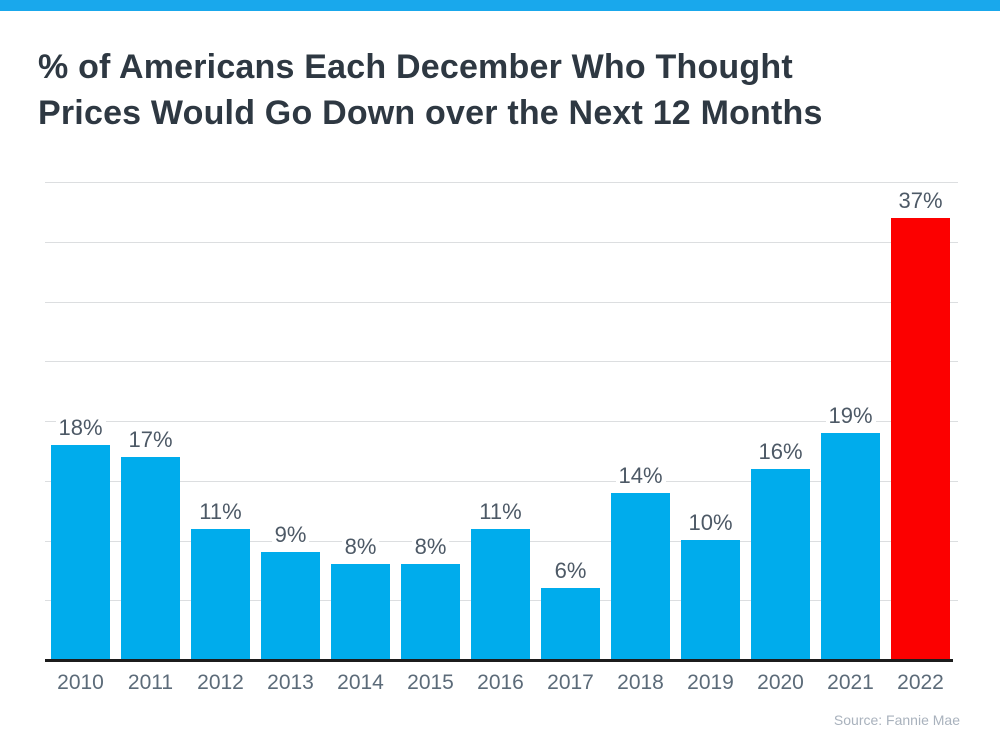 The image size is (1000, 750). Describe the element at coordinates (360, 612) in the screenshot. I see `bar-2014` at that location.